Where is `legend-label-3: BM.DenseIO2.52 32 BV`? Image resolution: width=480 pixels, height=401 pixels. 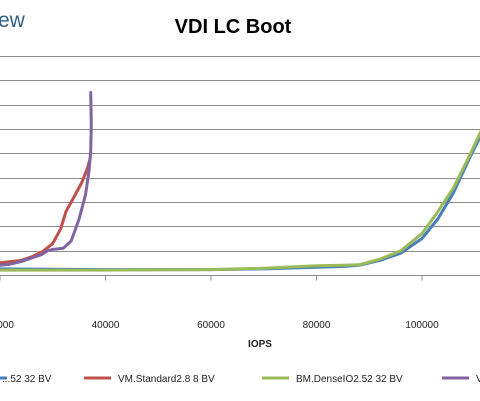 legend-label-3: BM.DenseIO2.52 32 BV is located at coordinates (349, 379).